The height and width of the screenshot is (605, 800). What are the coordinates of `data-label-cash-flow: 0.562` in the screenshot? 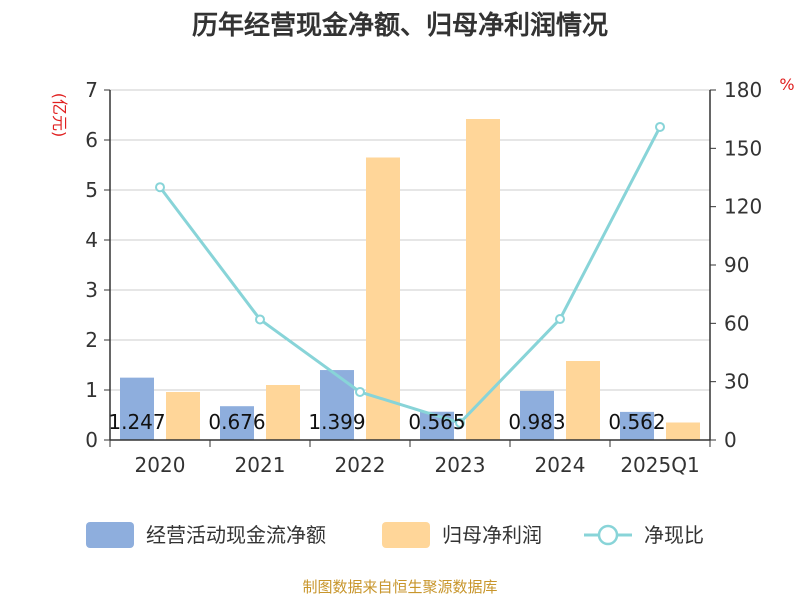 It's located at (636, 422).